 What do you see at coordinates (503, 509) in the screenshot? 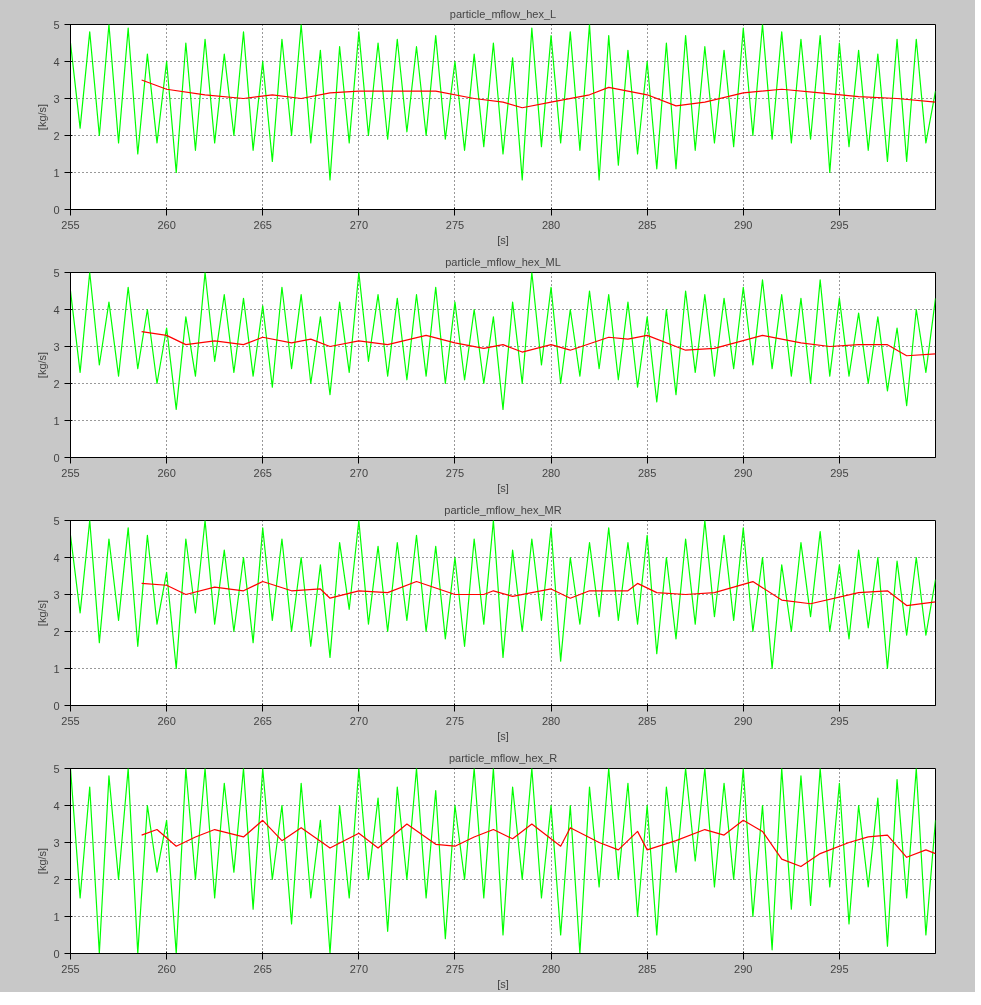
I see `chart-title: particle_mflow_hex_MR` at bounding box center [503, 509].